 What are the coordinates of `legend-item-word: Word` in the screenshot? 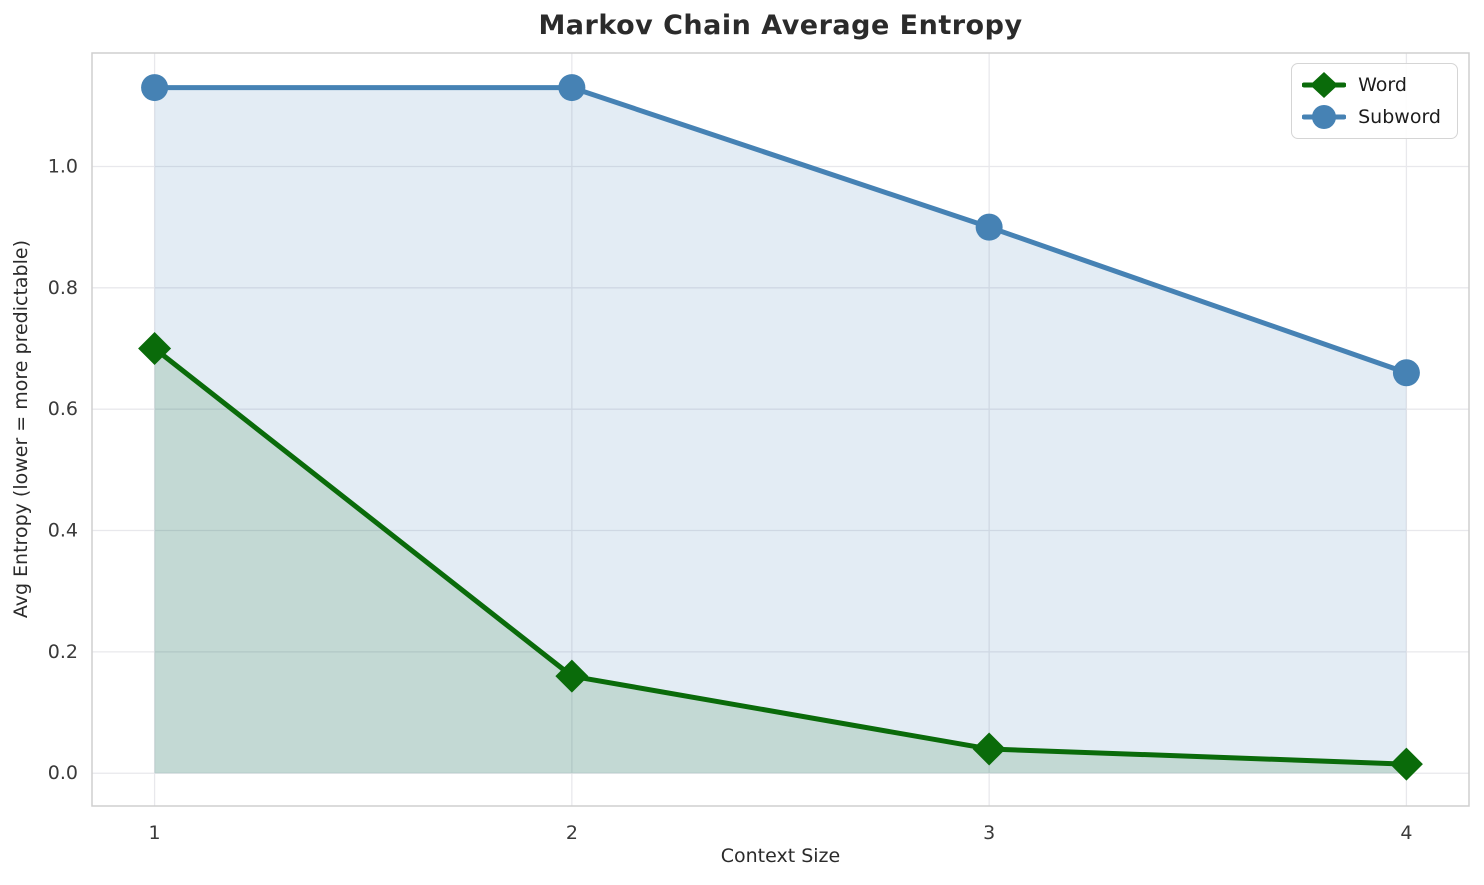 It's located at (1371, 85).